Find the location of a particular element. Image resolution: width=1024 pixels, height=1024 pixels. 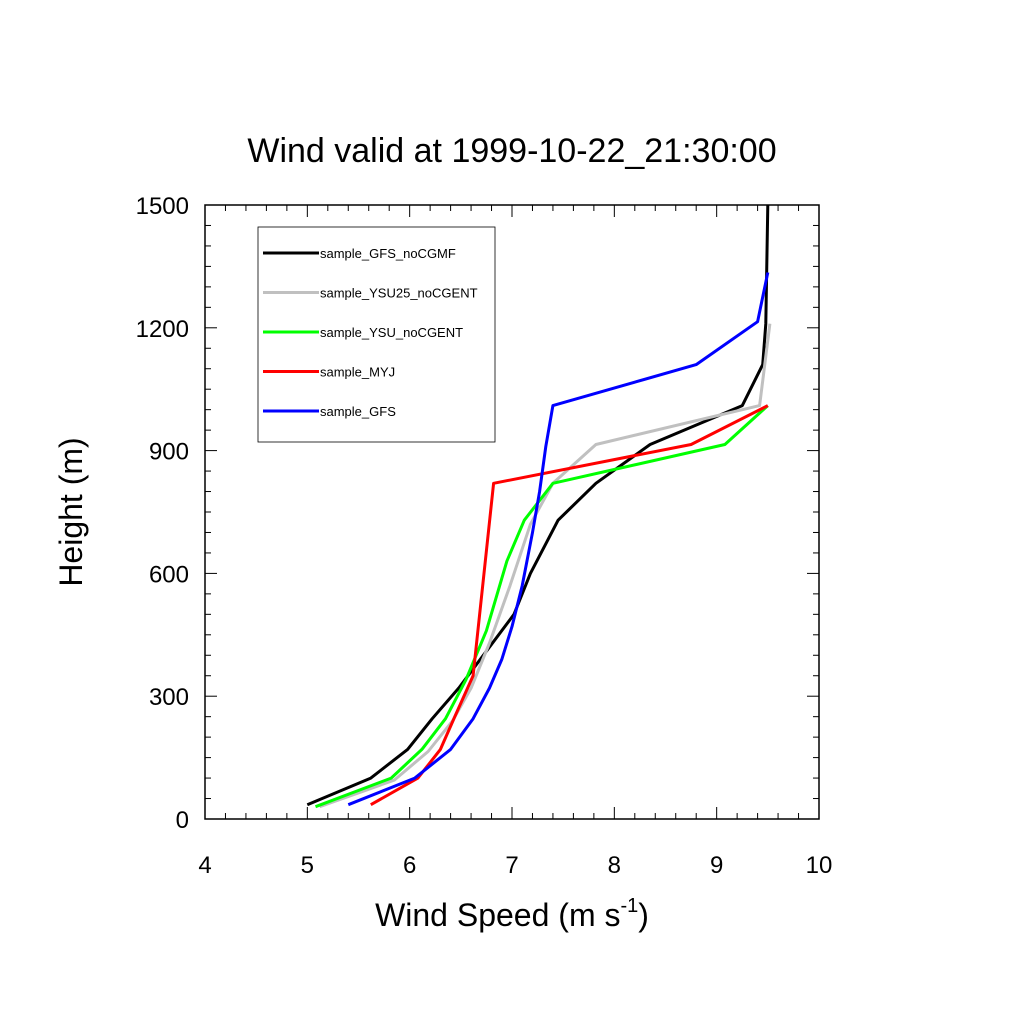

legend-label: sample_GFS_noCGMF is located at coordinates (388, 253).